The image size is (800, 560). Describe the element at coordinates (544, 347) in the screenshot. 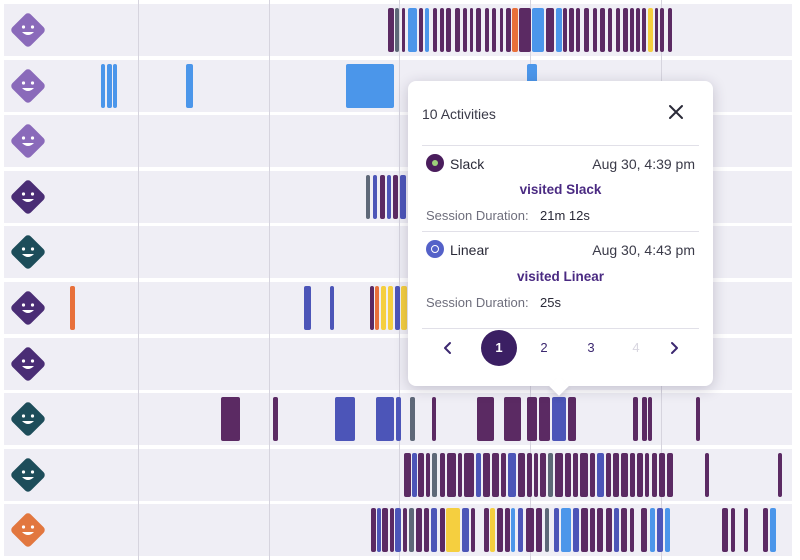

I see `page-2-button: 2` at that location.